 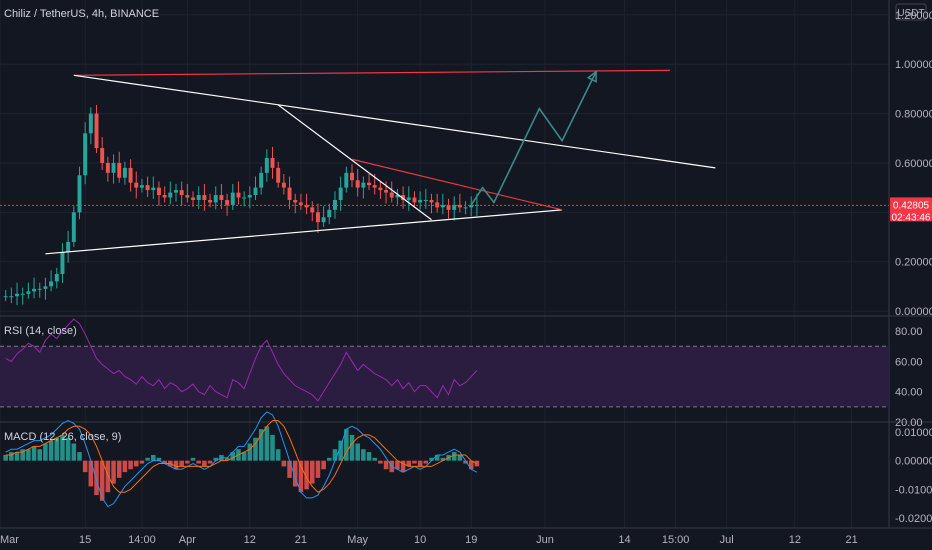 What do you see at coordinates (301, 540) in the screenshot?
I see `time-tick-label: 21` at bounding box center [301, 540].